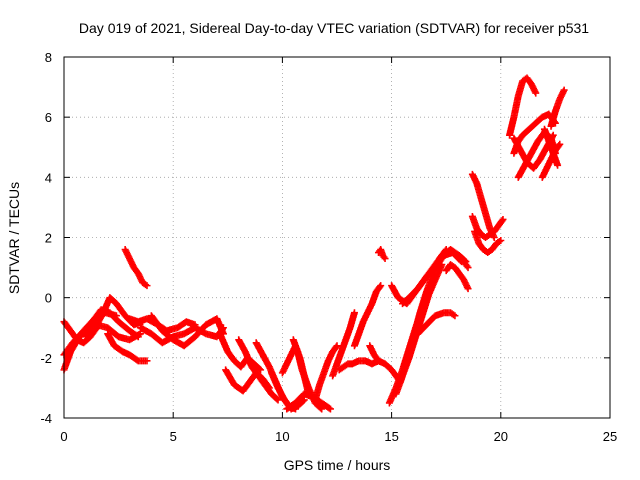  What do you see at coordinates (46, 418) in the screenshot?
I see `y-tick-label: -4` at bounding box center [46, 418].